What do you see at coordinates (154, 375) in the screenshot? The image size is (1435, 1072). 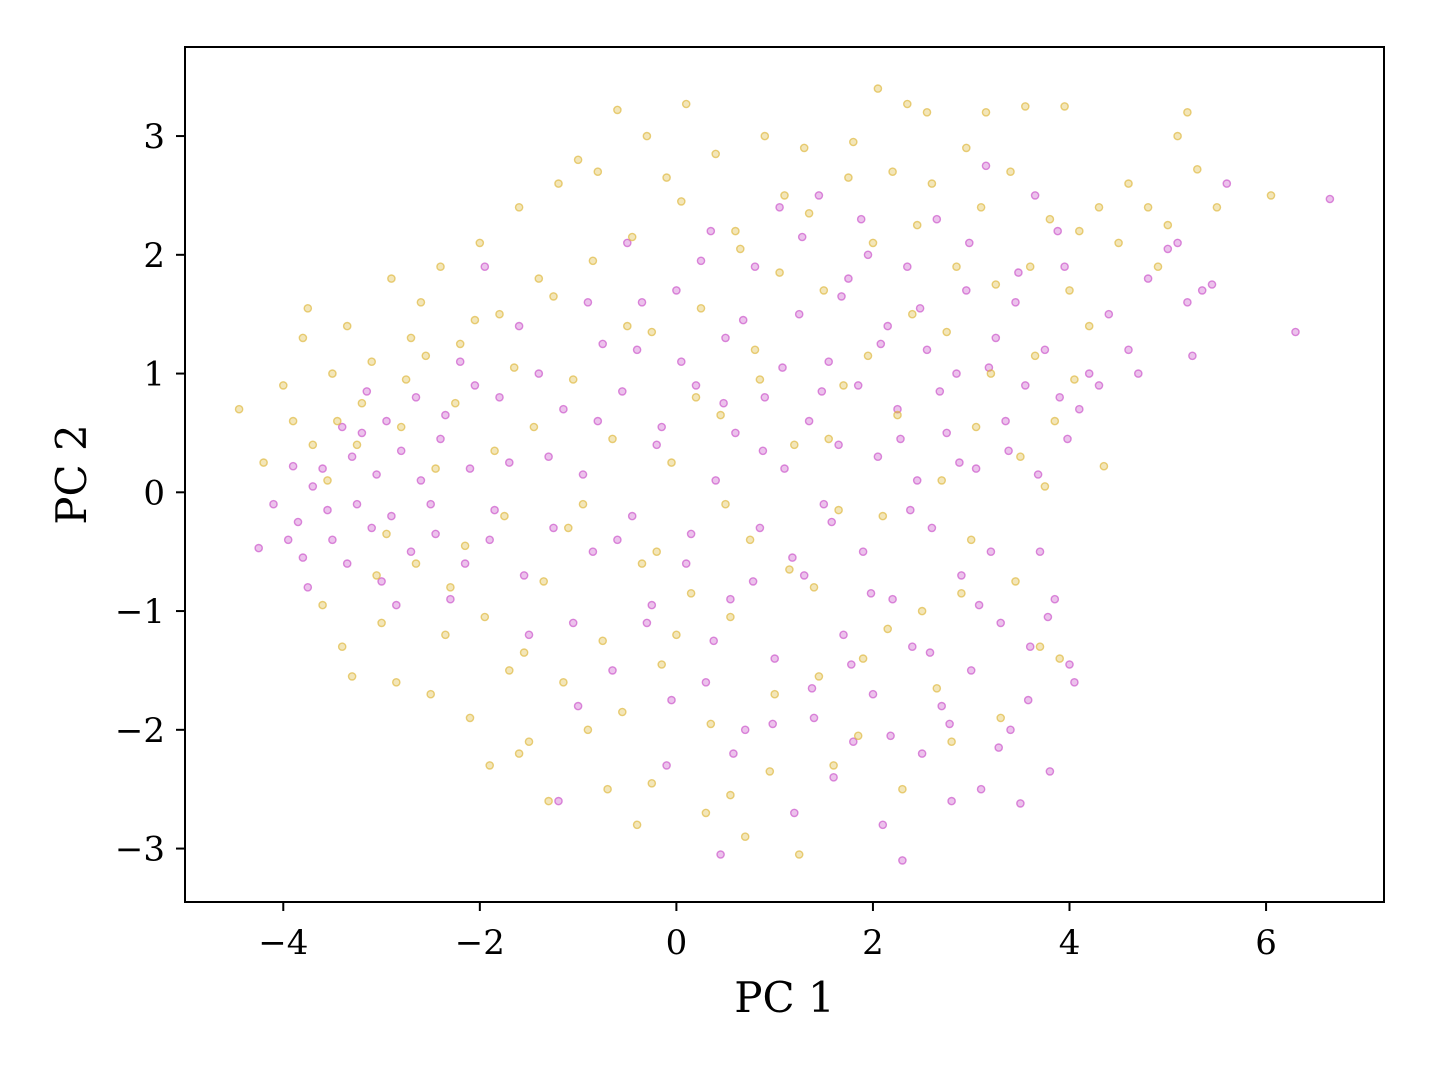 I see `y-tick-label: 1` at bounding box center [154, 375].